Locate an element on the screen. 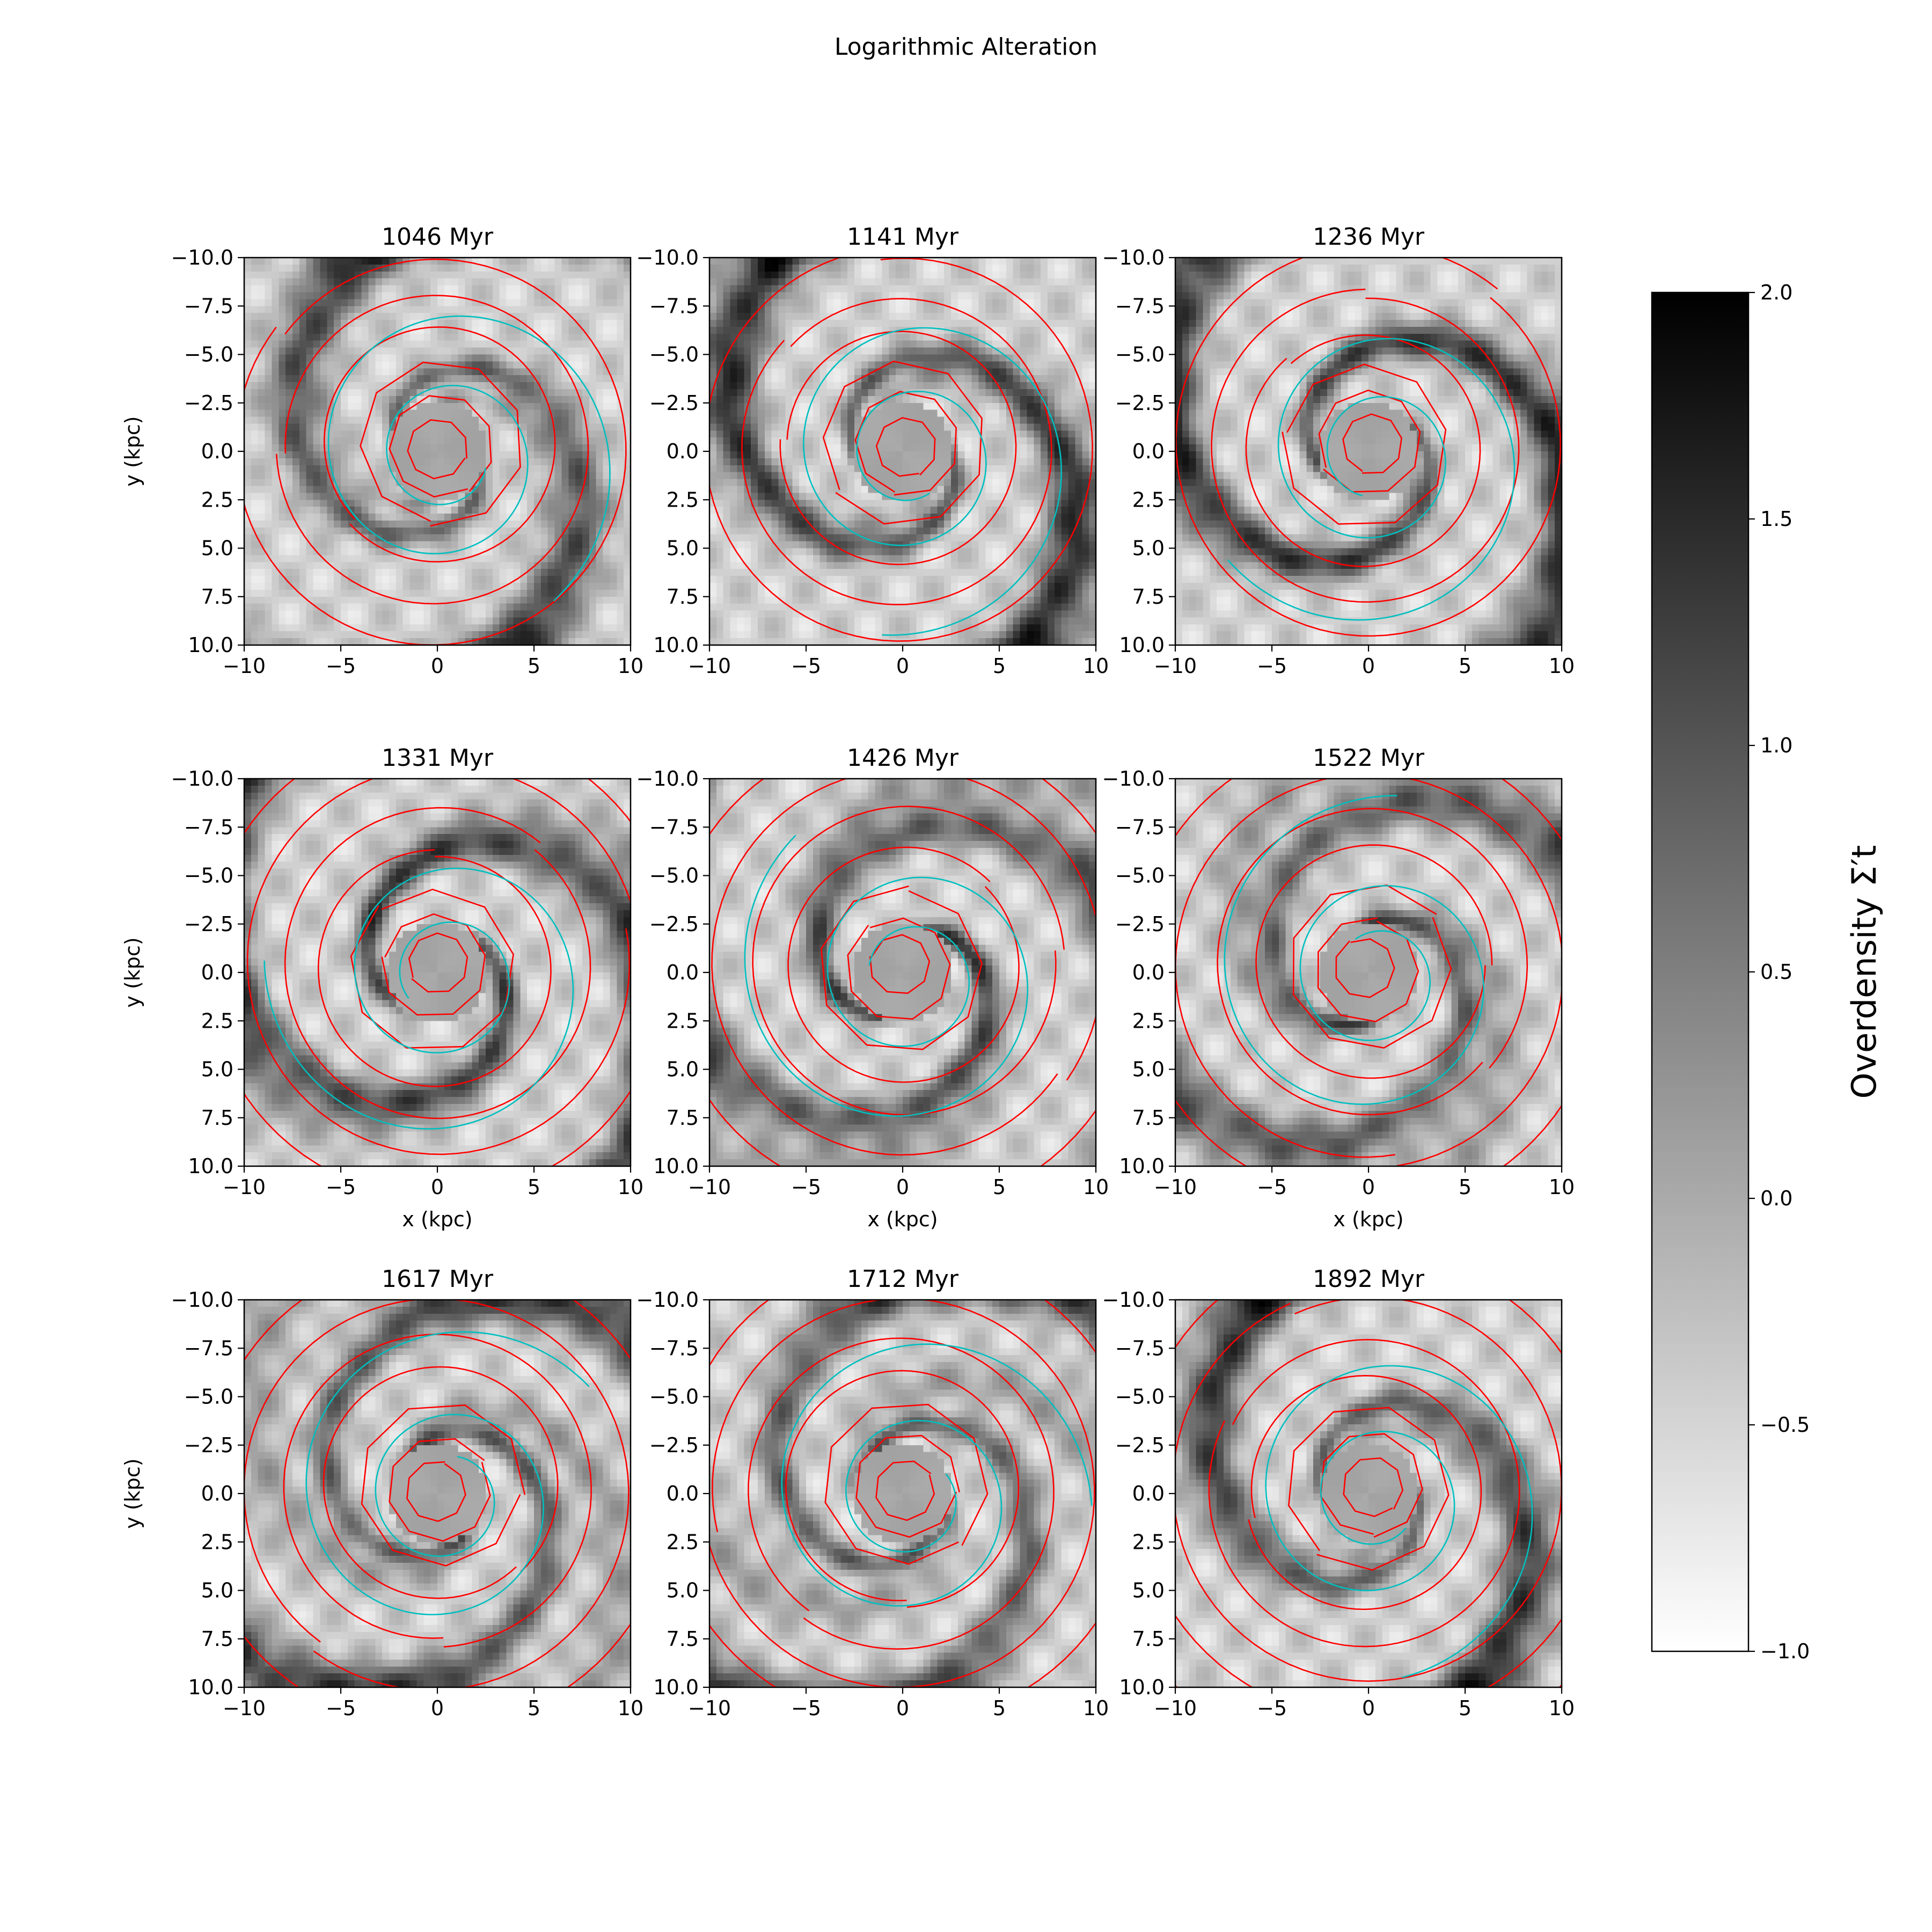 Image resolution: width=1932 pixels, height=1932 pixels. colorbar: 2.0 1.5 1.0 0.5 0.0 −0.5 −1.0 Overdensity Σ′t is located at coordinates (1767, 972).